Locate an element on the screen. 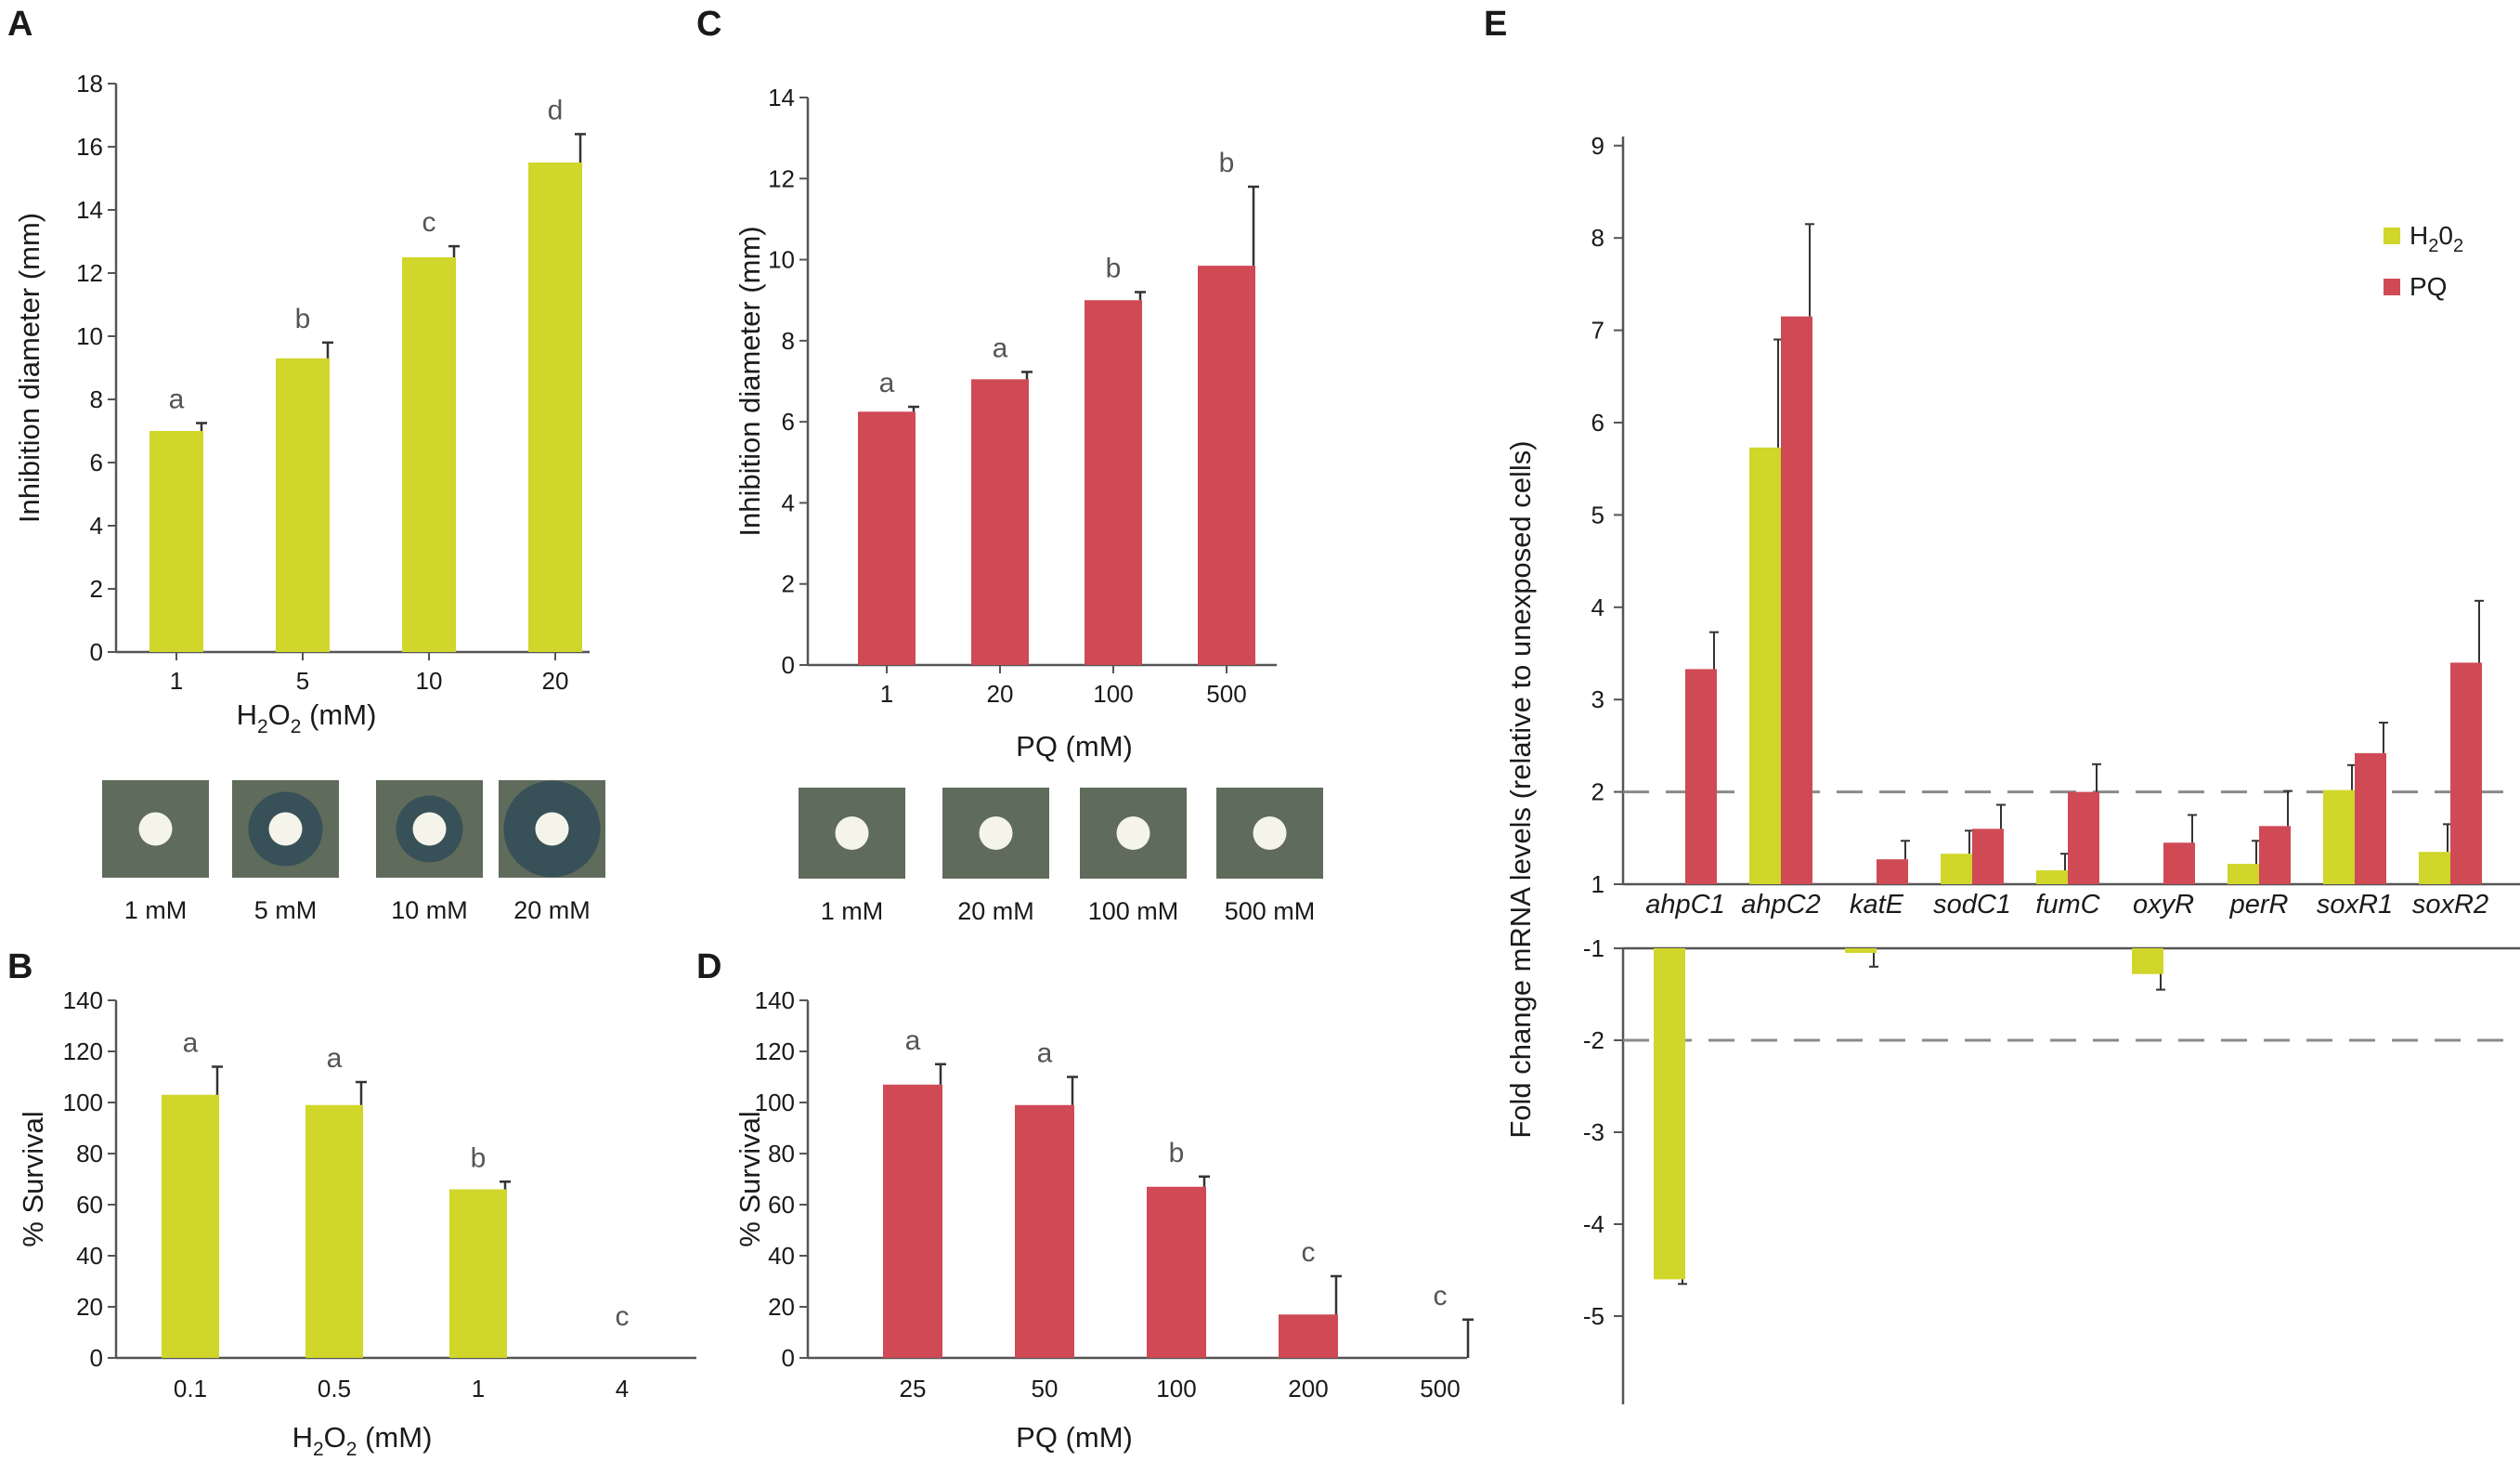  chart-c-sig-label: b is located at coordinates (1227, 163).